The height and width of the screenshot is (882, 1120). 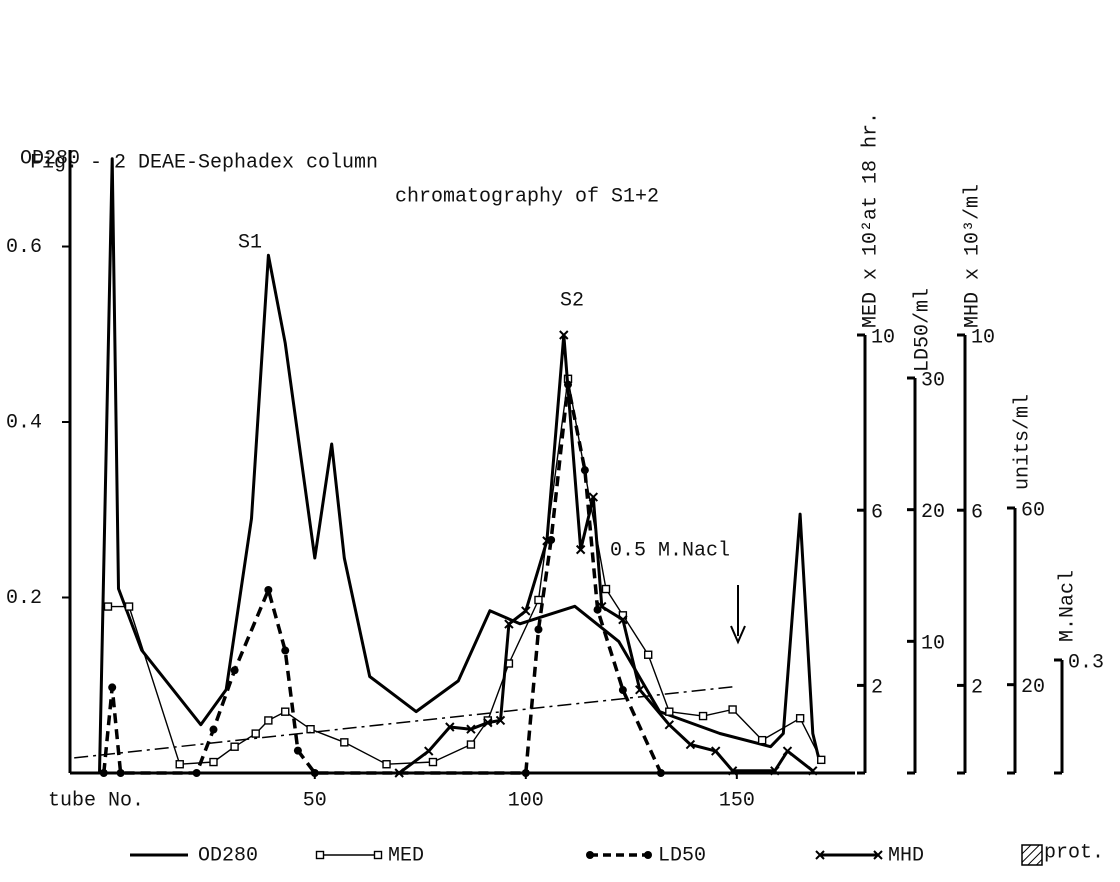 I want to click on y-tick-label: 0.4, so click(x=24, y=422).